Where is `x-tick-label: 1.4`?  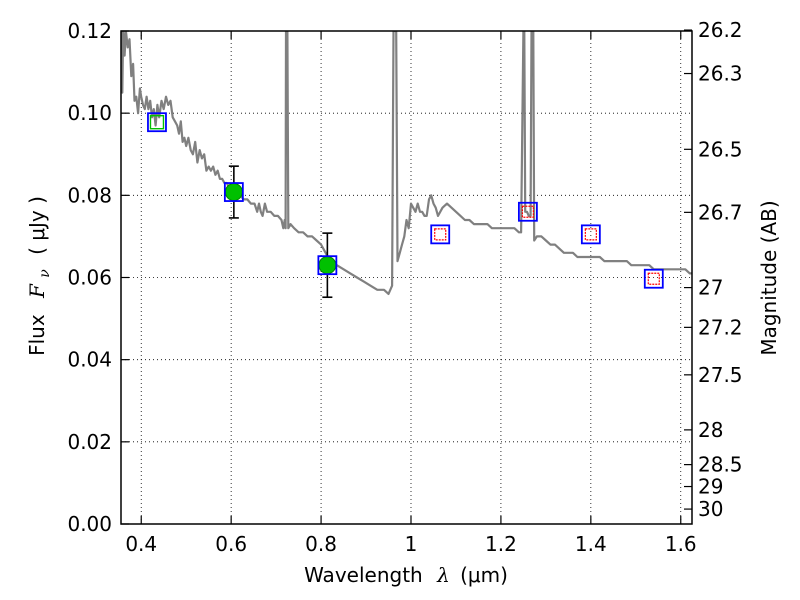 x-tick-label: 1.4 is located at coordinates (591, 544).